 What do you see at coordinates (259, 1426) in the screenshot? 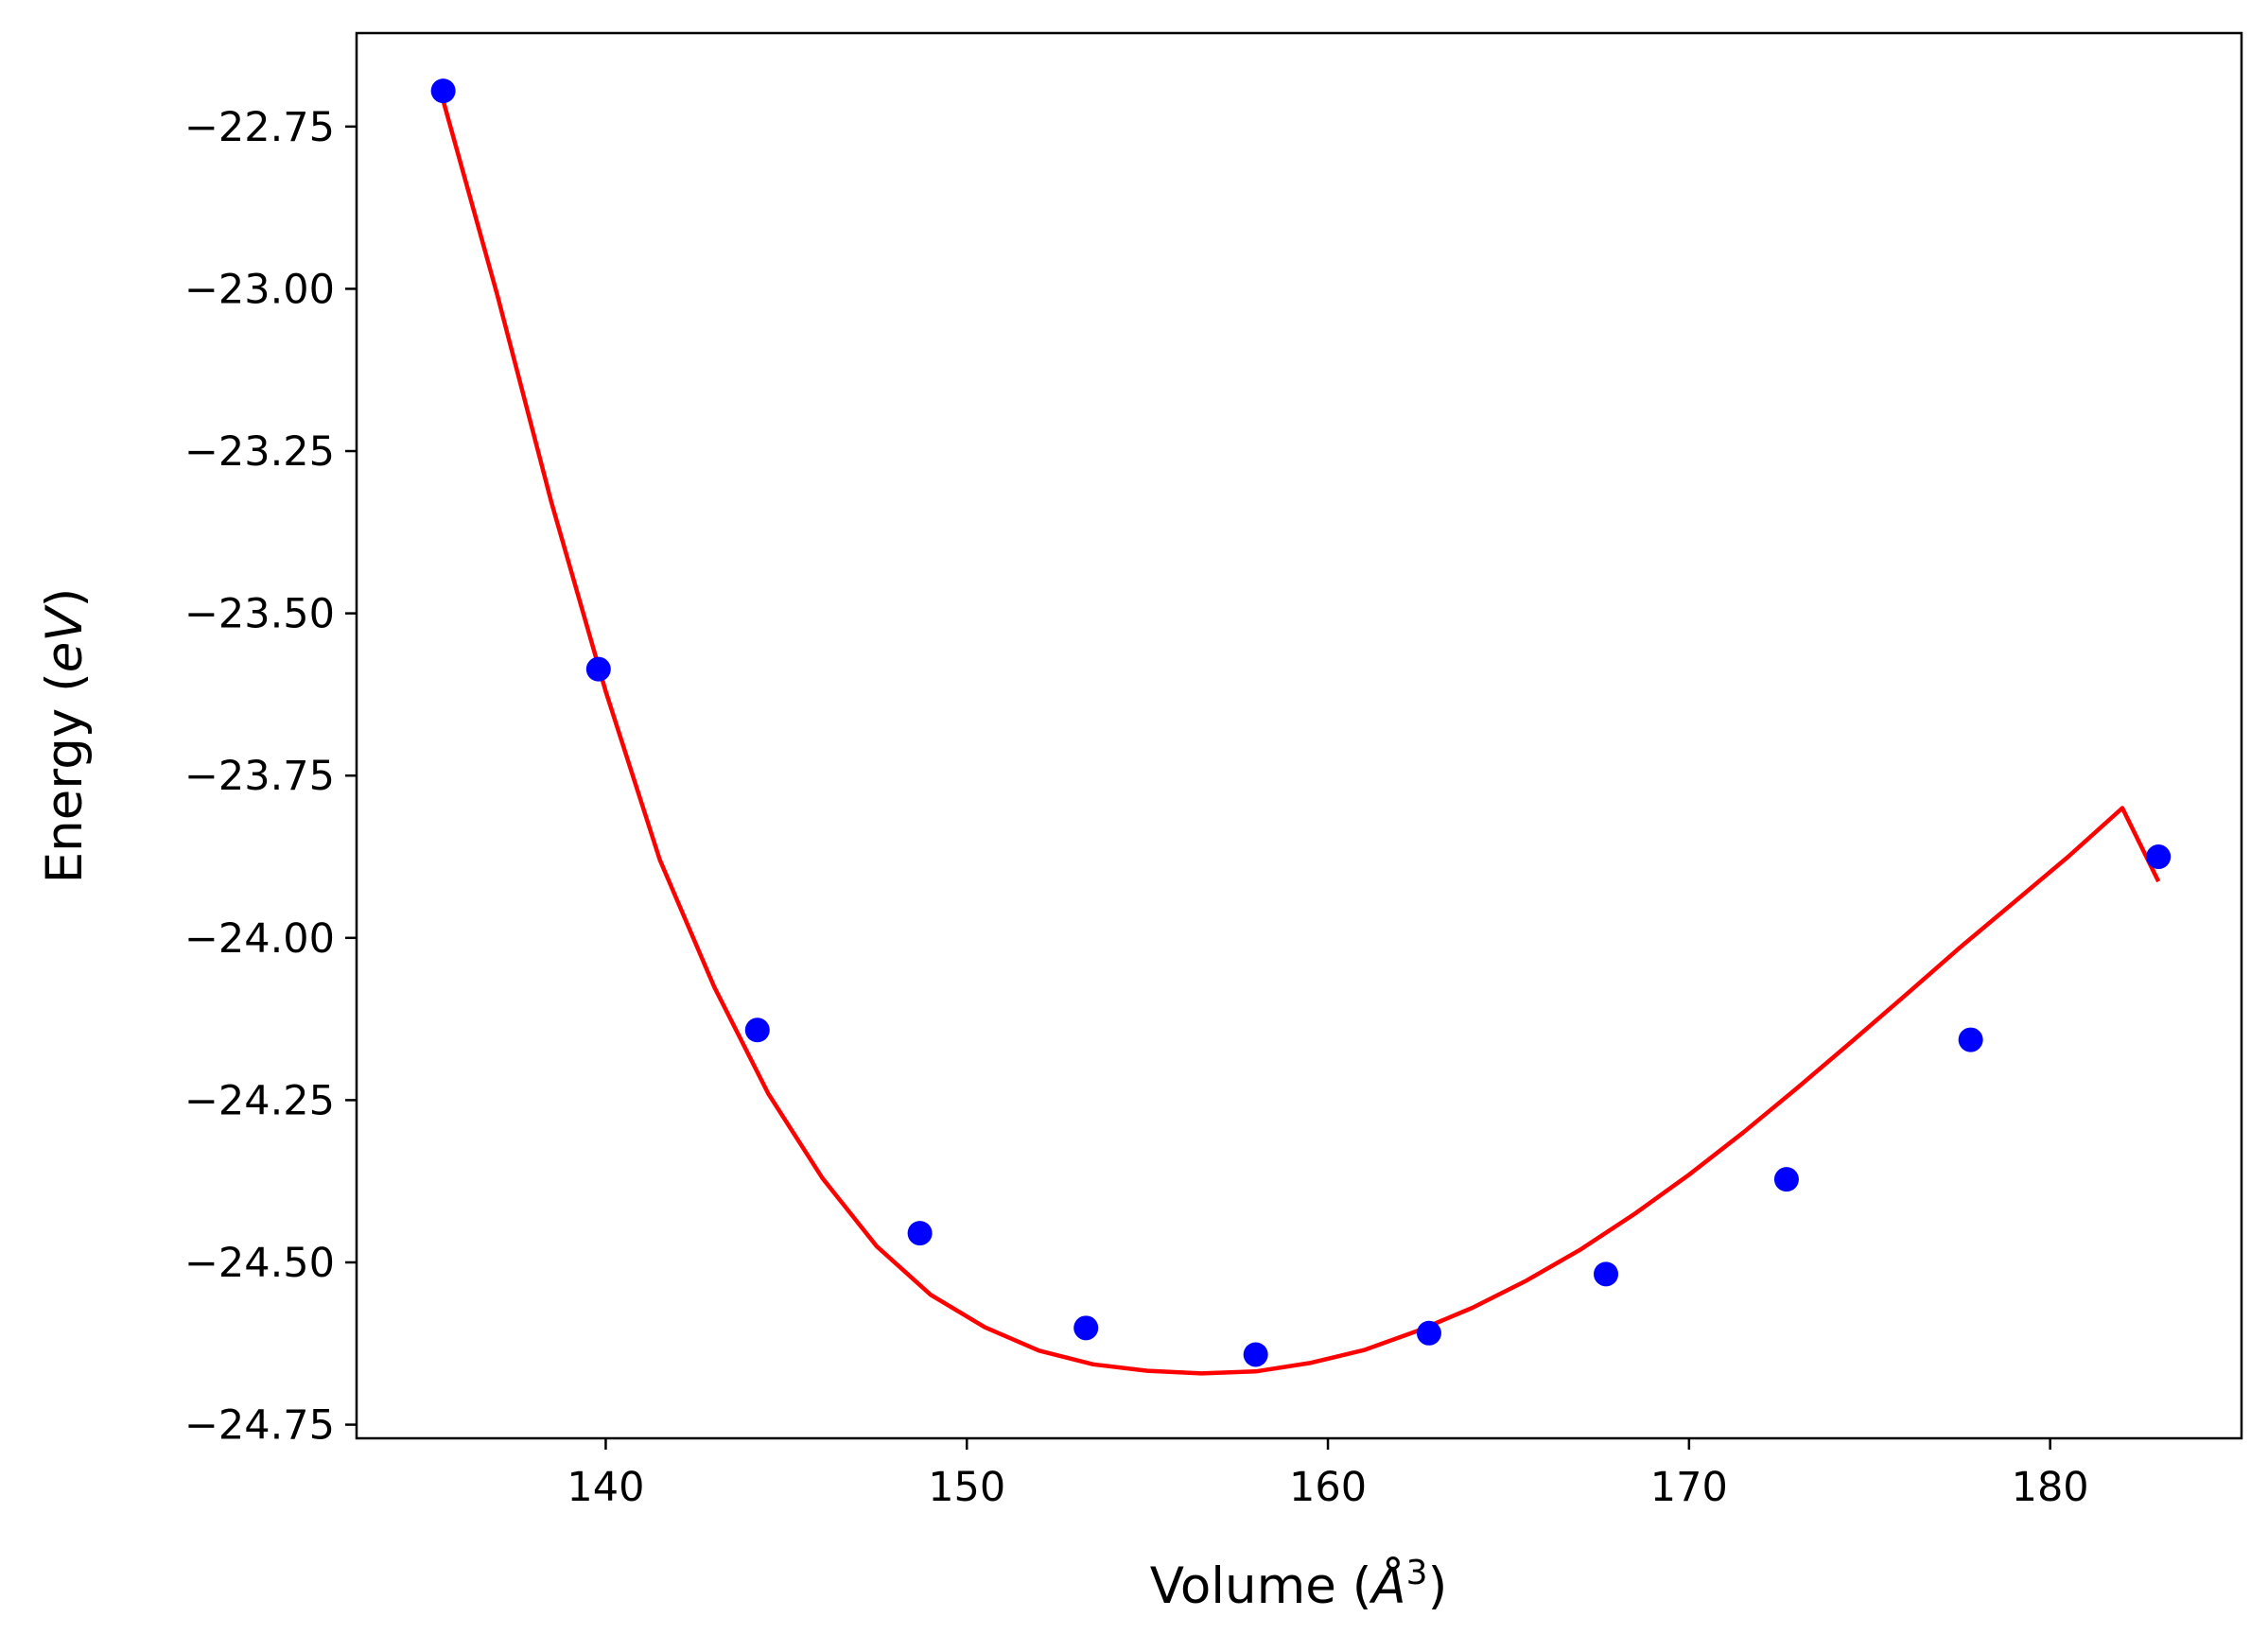
I see `y-tick-label: −24.75` at bounding box center [259, 1426].